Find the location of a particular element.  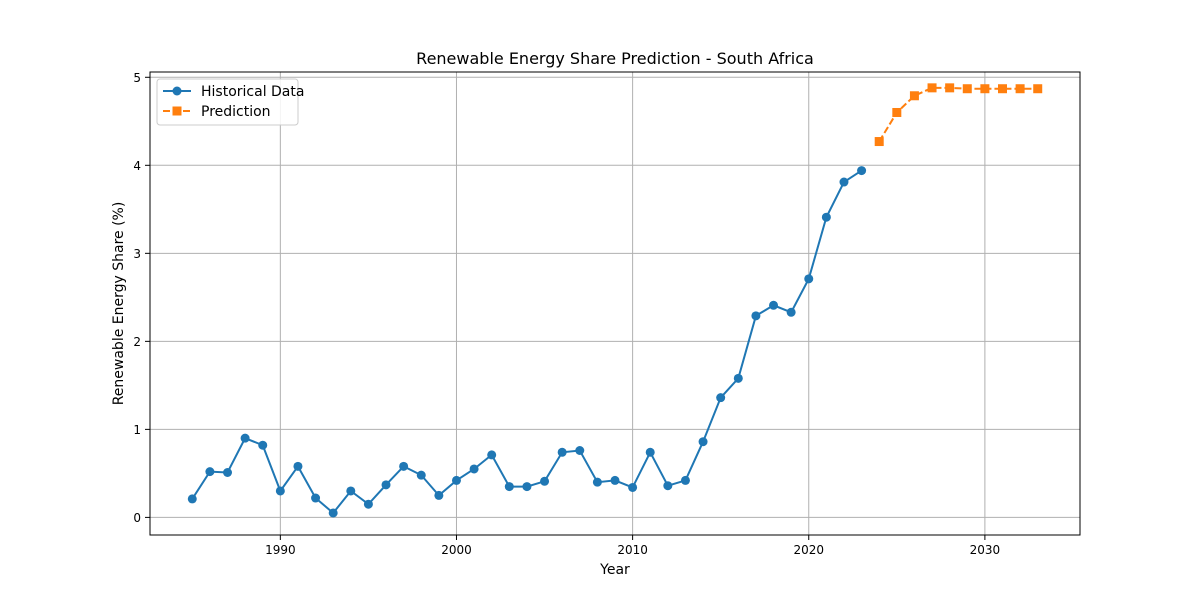

legend-label: Prediction is located at coordinates (236, 112).